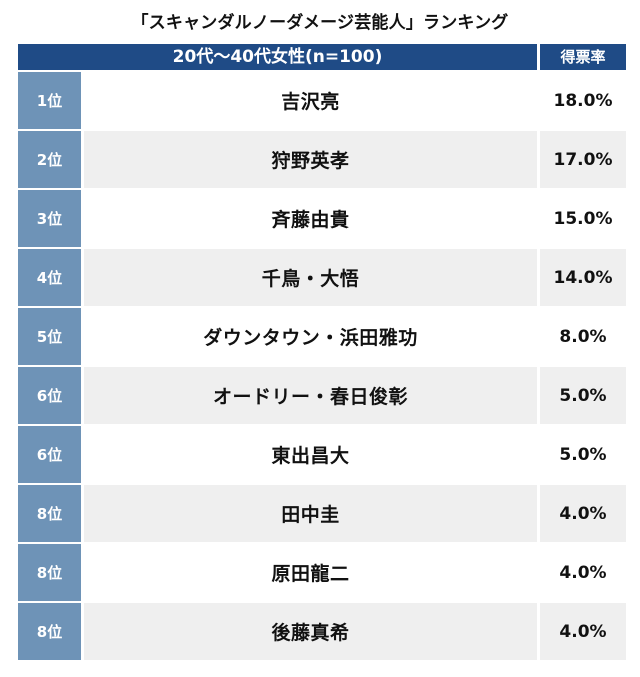 The width and height of the screenshot is (640, 677). I want to click on name-cell: 田中圭, so click(310, 513).